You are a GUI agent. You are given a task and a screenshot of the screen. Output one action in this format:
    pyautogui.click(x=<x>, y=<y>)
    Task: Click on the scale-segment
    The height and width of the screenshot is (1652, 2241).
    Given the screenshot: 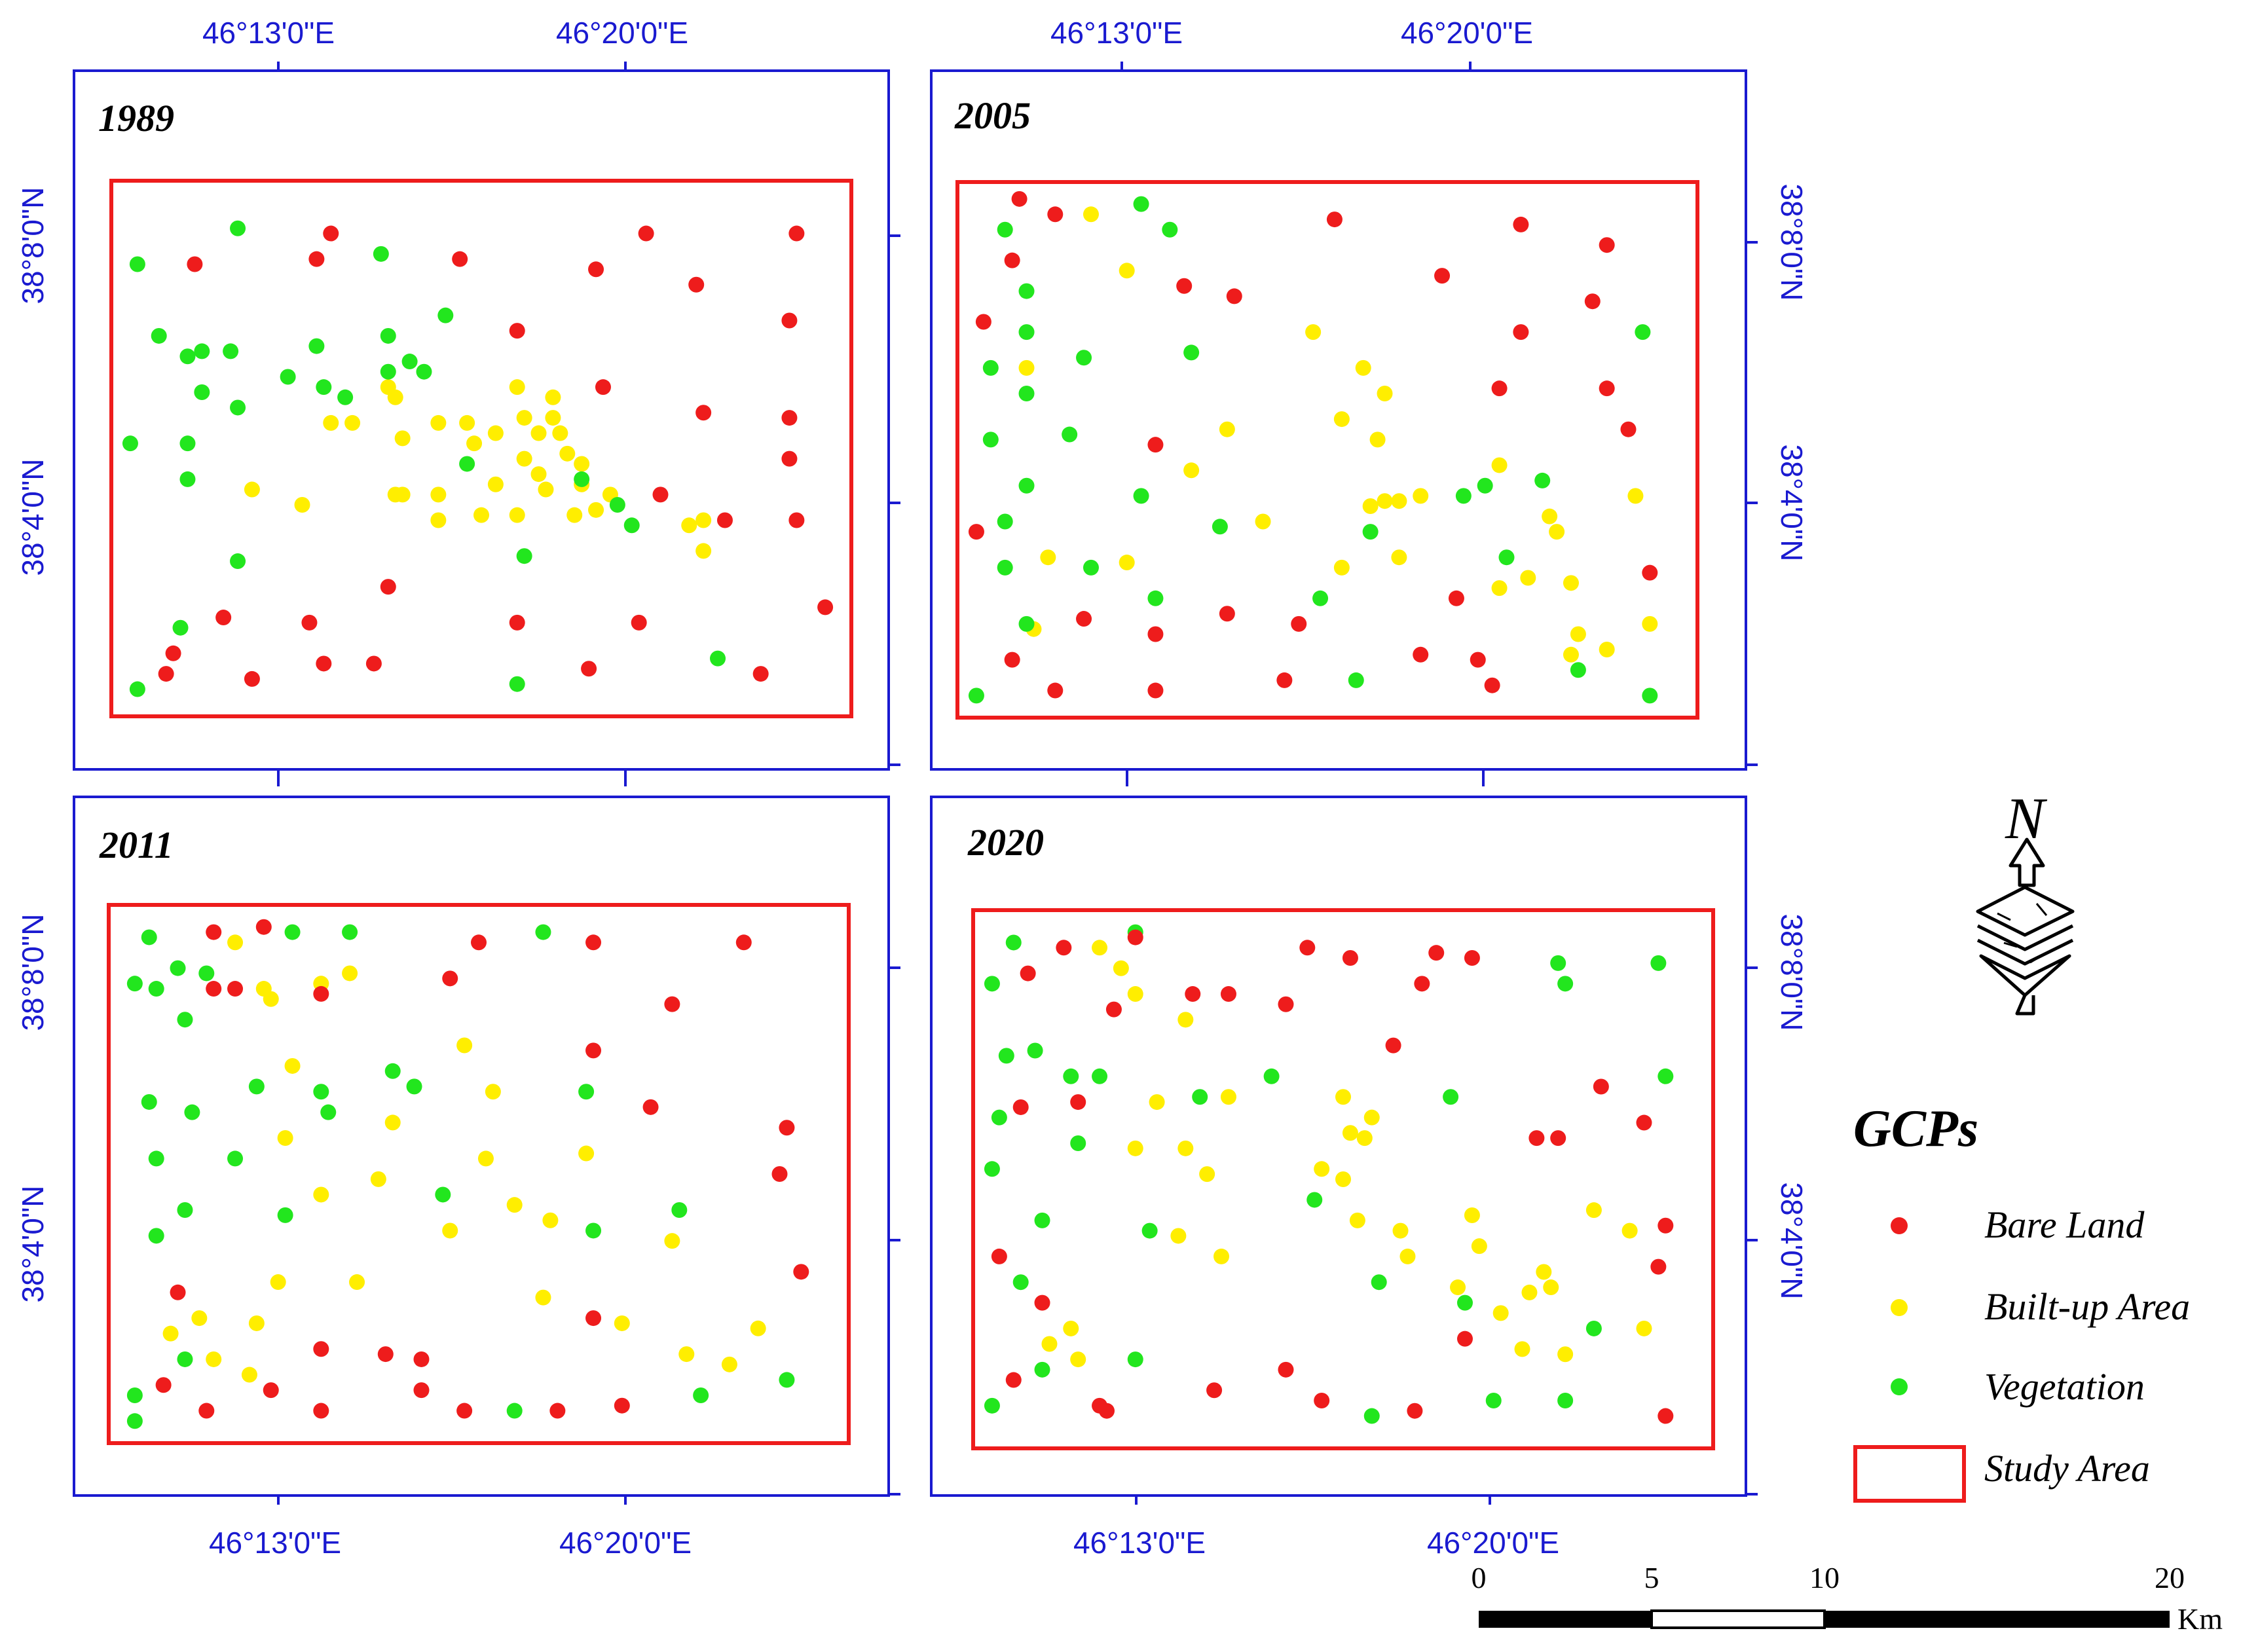 What is the action you would take?
    pyautogui.click(x=1997, y=1619)
    